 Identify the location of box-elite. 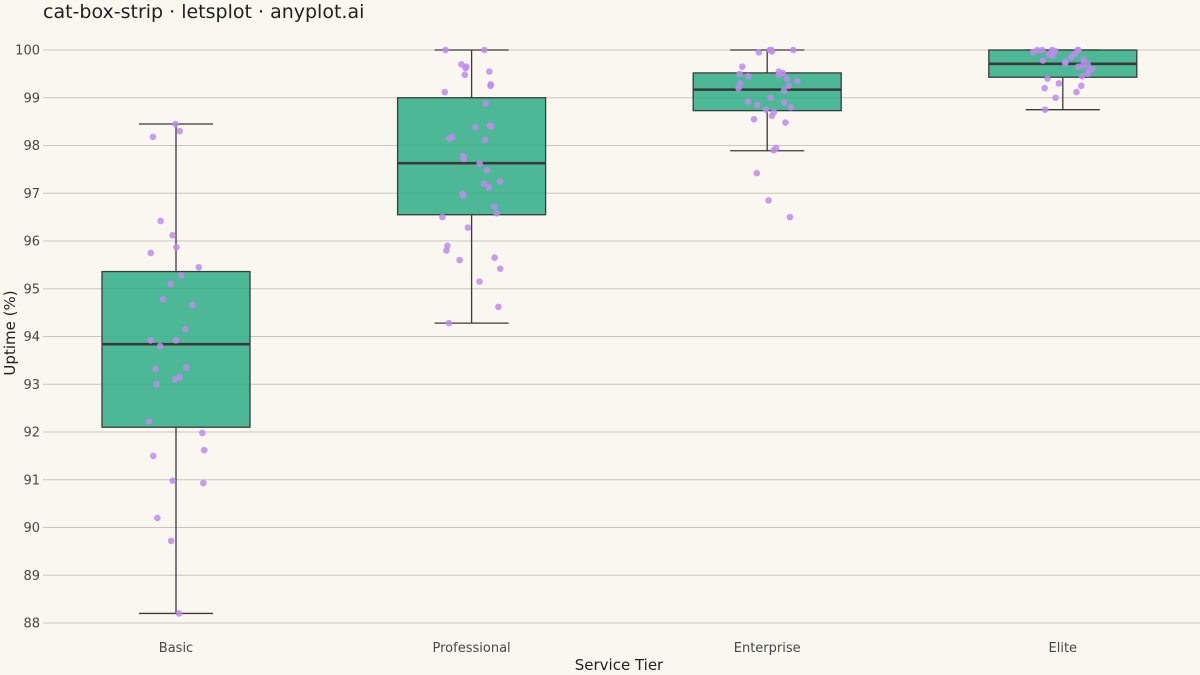
(1063, 80).